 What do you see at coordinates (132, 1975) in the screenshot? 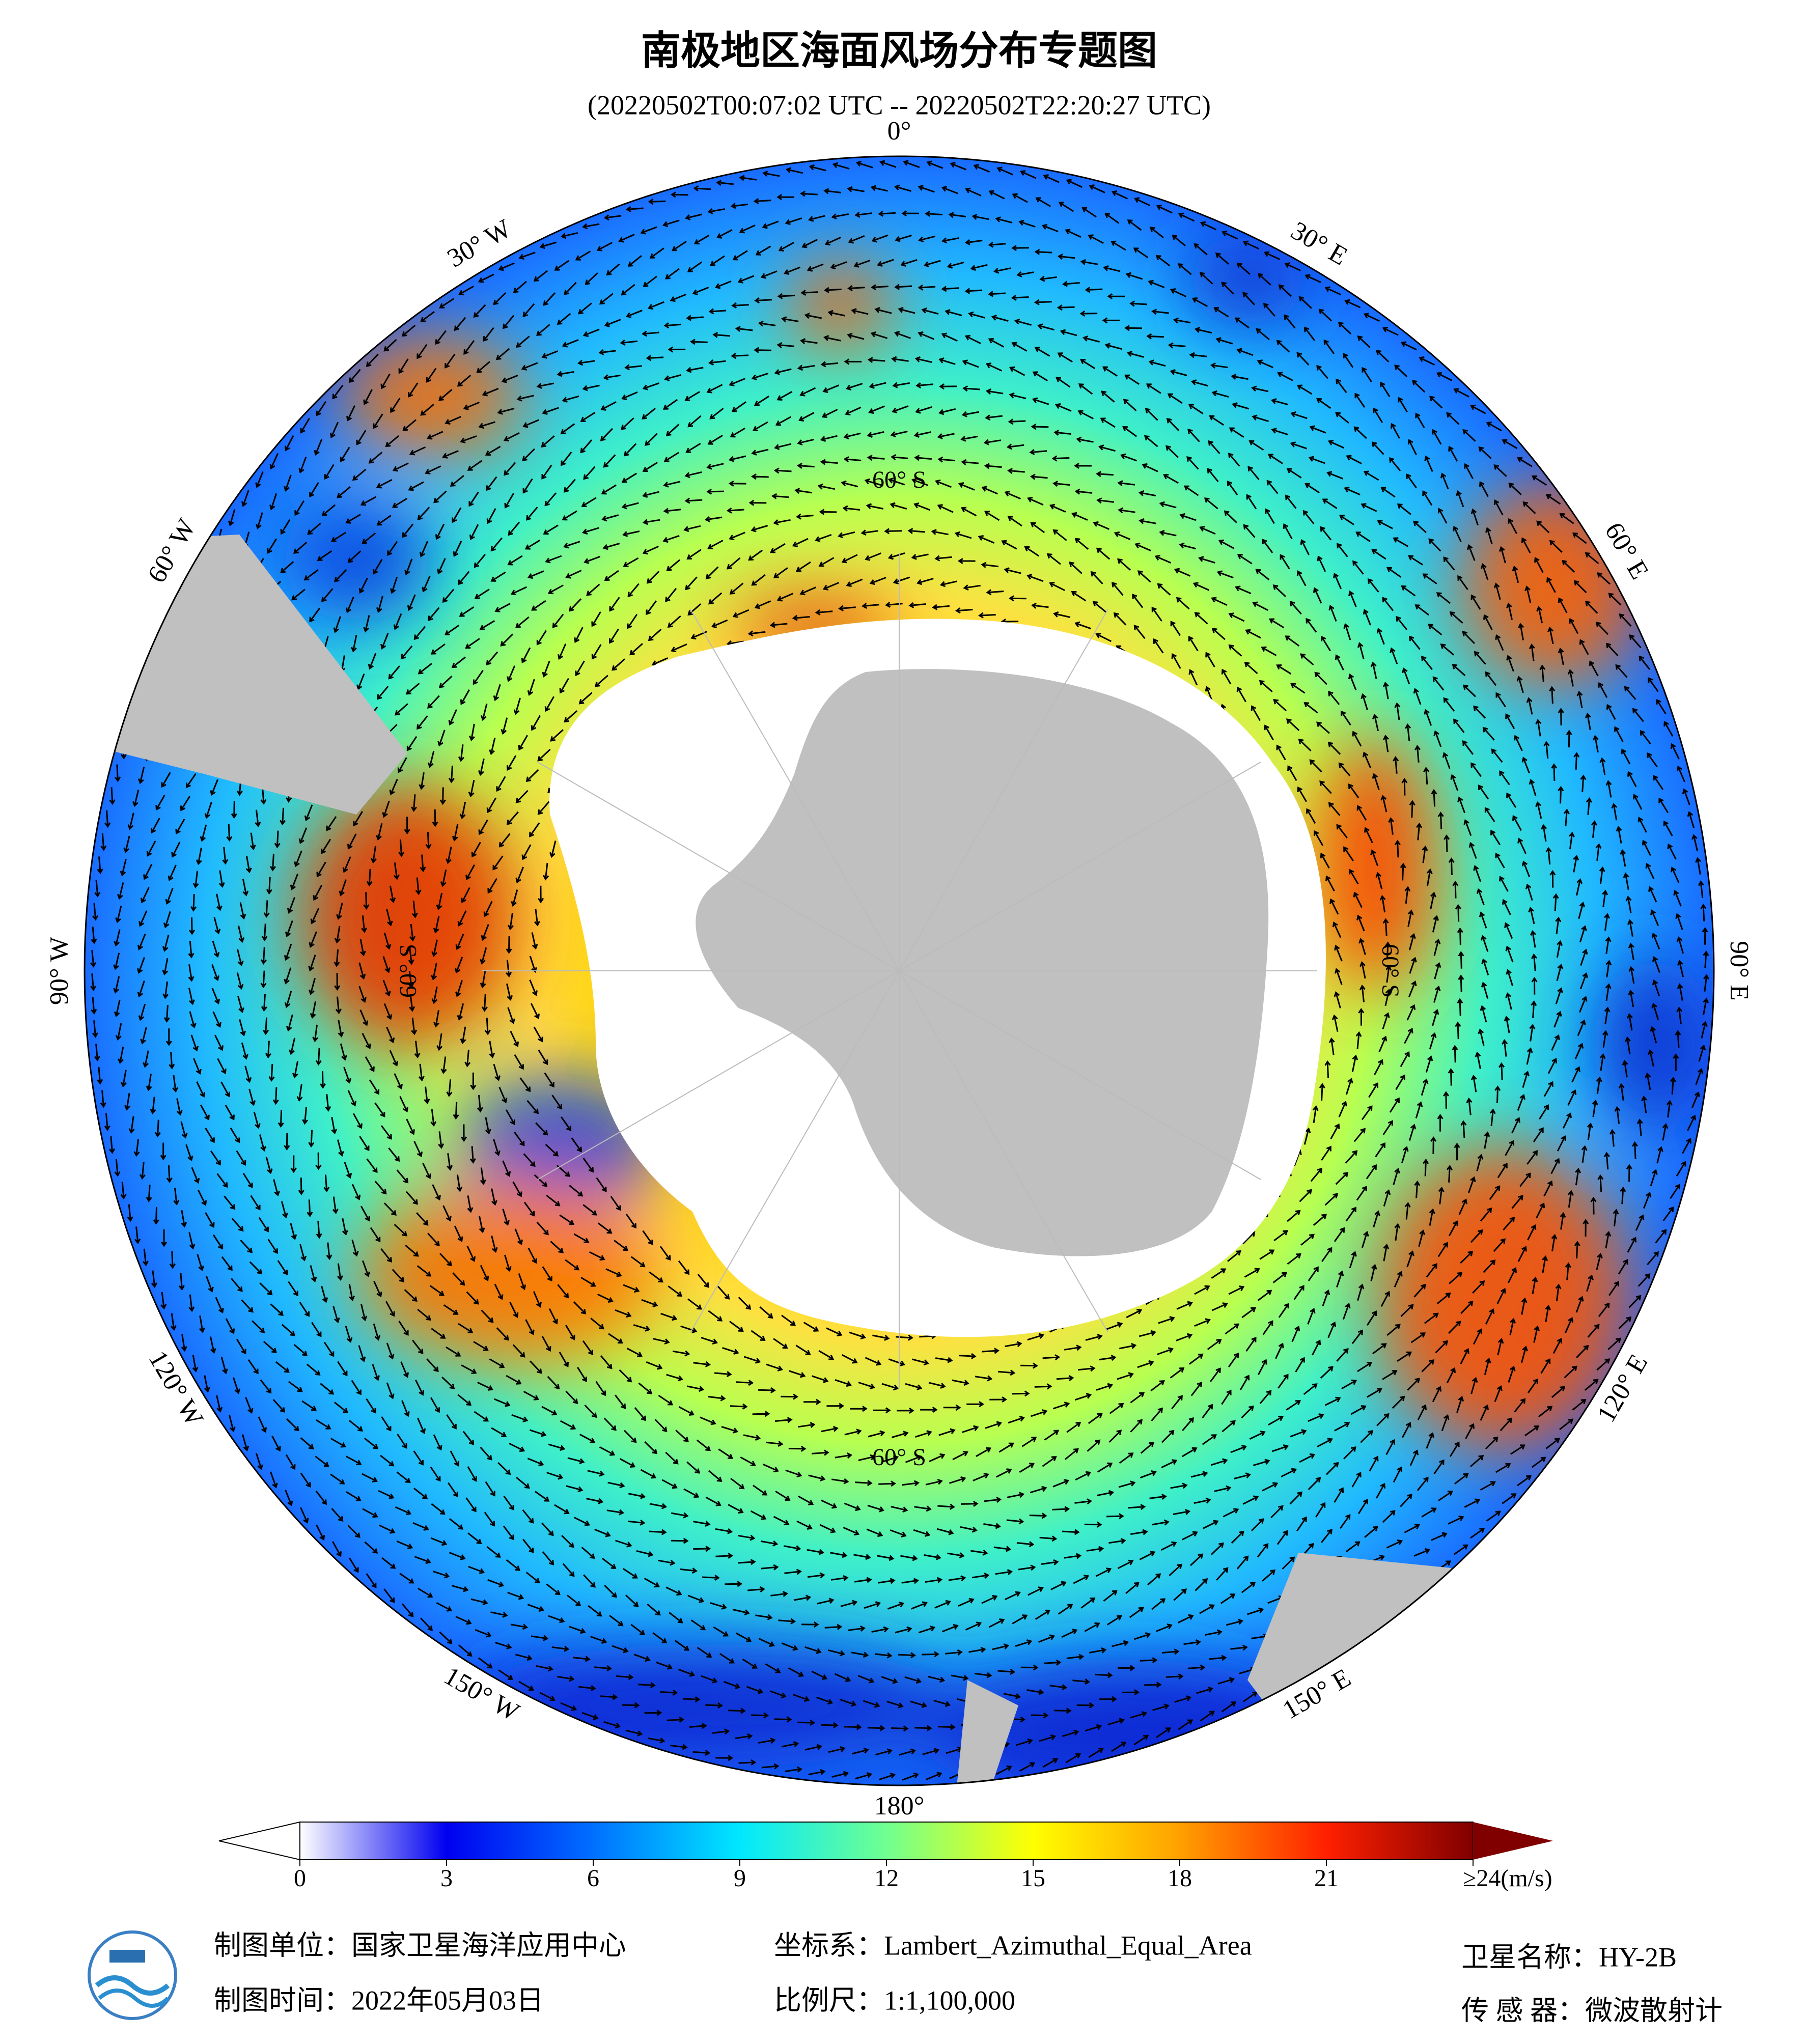
I see `logo` at bounding box center [132, 1975].